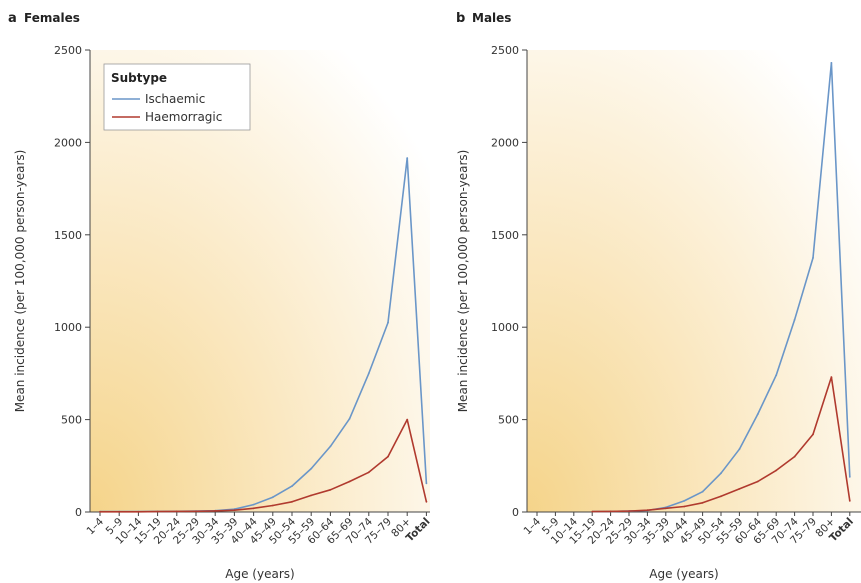 This screenshot has width=861, height=583. I want to click on panel-title-females: Females, so click(52, 18).